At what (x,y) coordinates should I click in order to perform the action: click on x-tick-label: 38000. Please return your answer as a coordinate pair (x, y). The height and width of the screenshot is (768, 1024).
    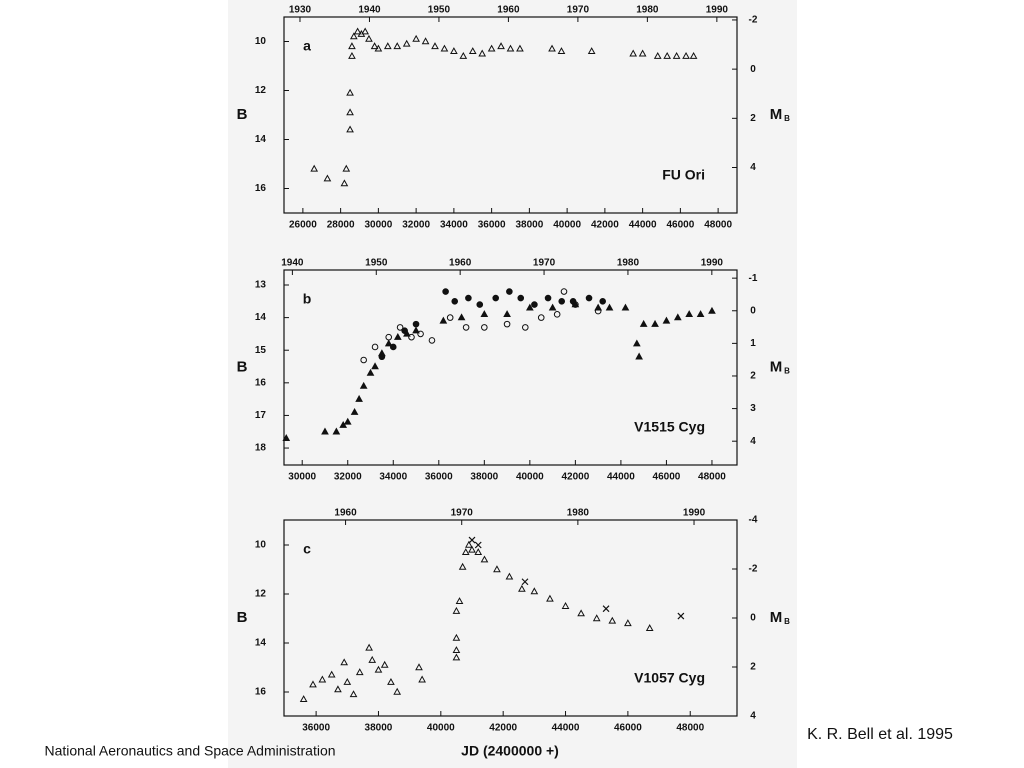
    Looking at the image, I should click on (379, 728).